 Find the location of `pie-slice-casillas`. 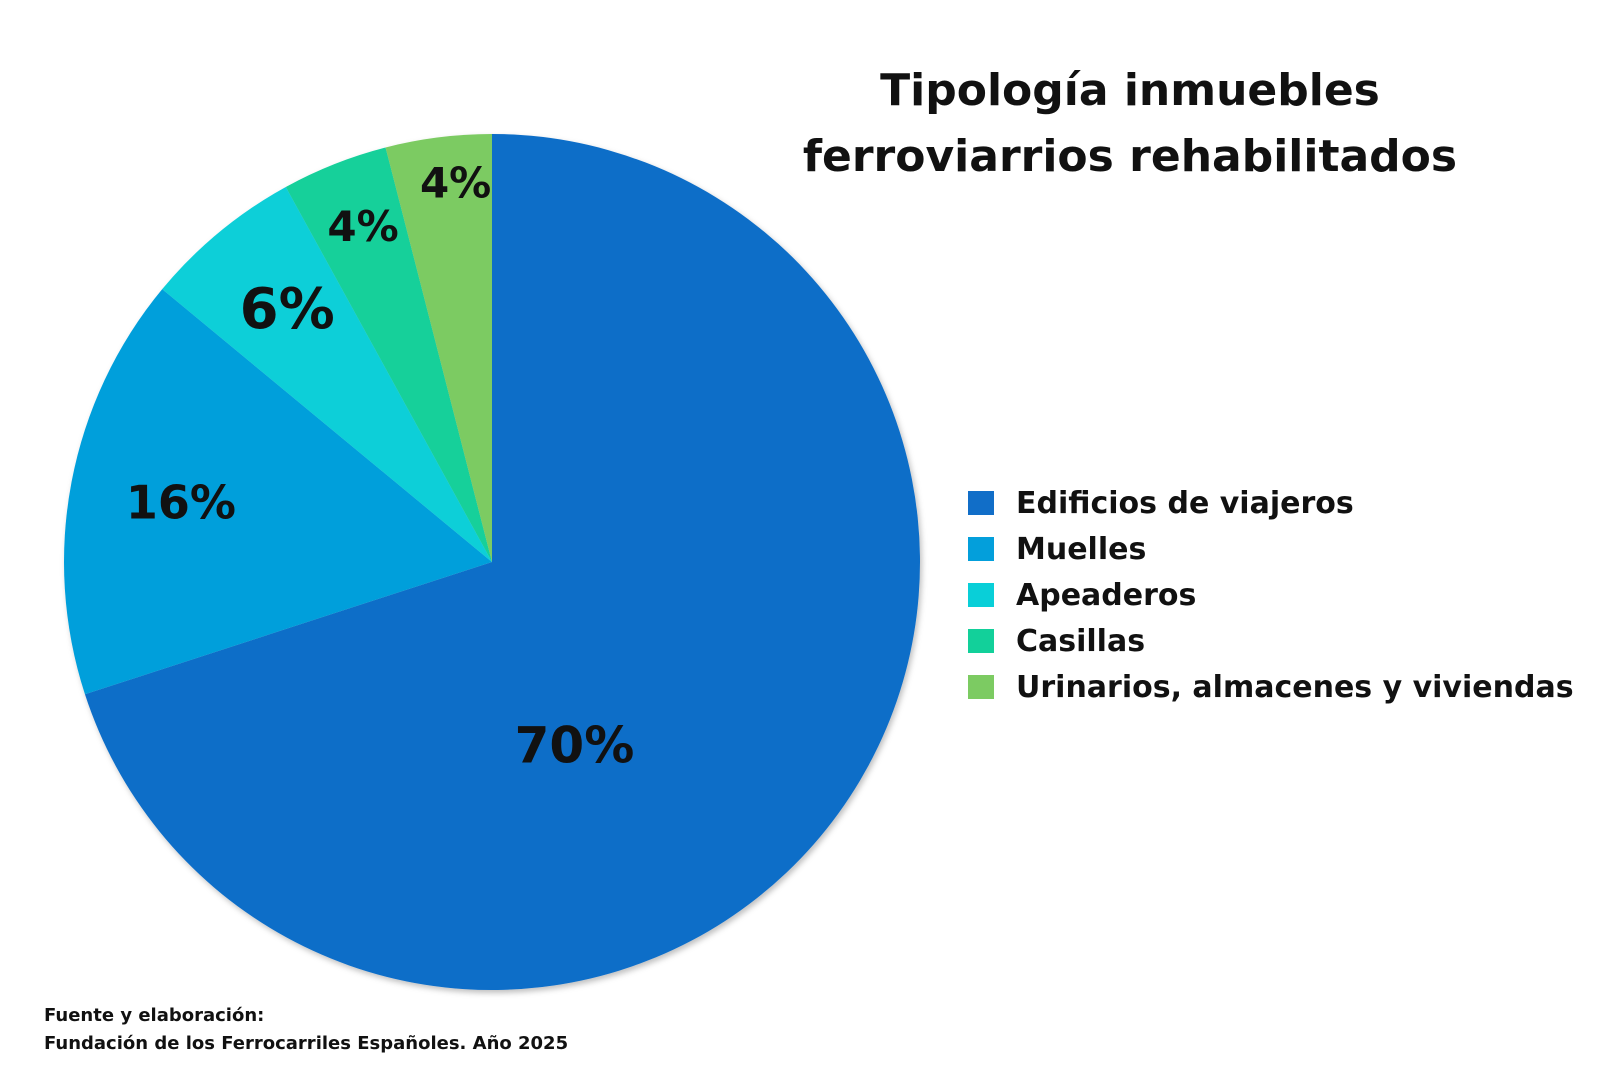

pie-slice-casillas is located at coordinates (388, 354).